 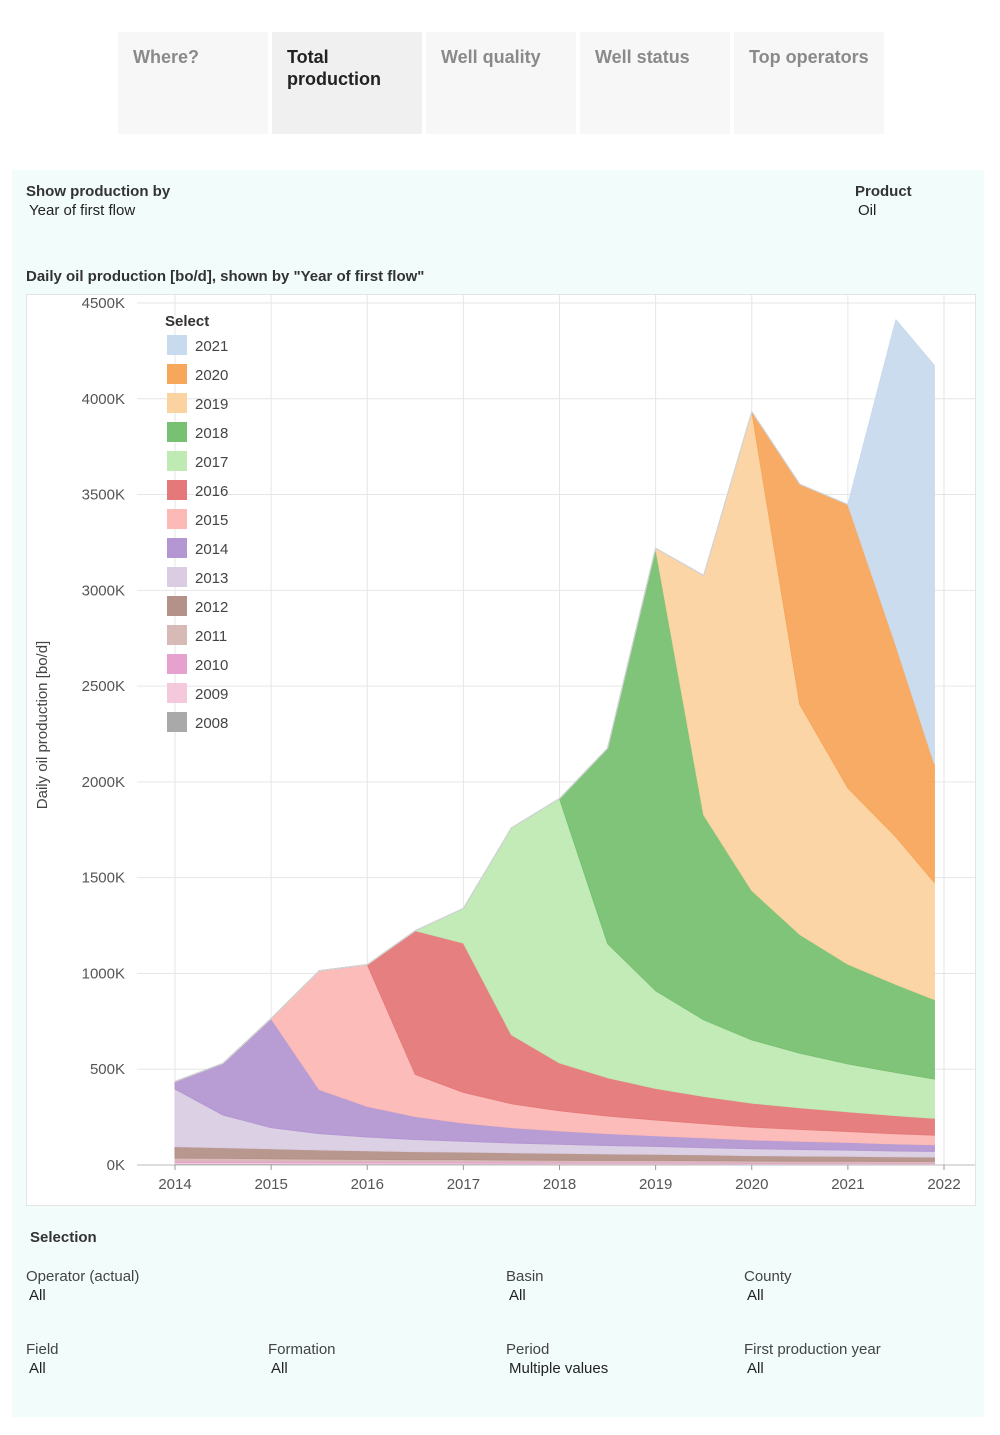 I want to click on filter-value-first-production-year: All, so click(x=755, y=1368).